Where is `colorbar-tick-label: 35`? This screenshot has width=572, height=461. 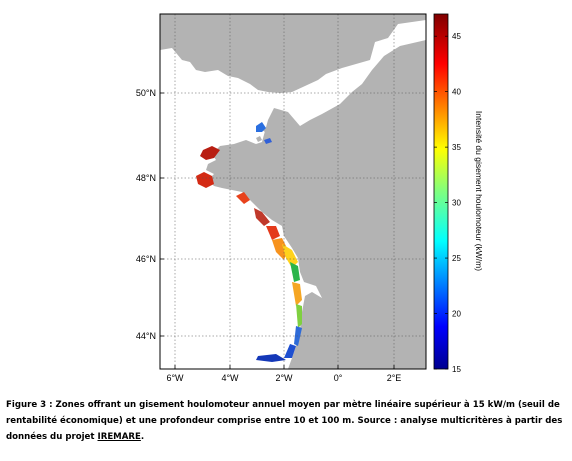
colorbar-tick-label: 35 is located at coordinates (456, 147).